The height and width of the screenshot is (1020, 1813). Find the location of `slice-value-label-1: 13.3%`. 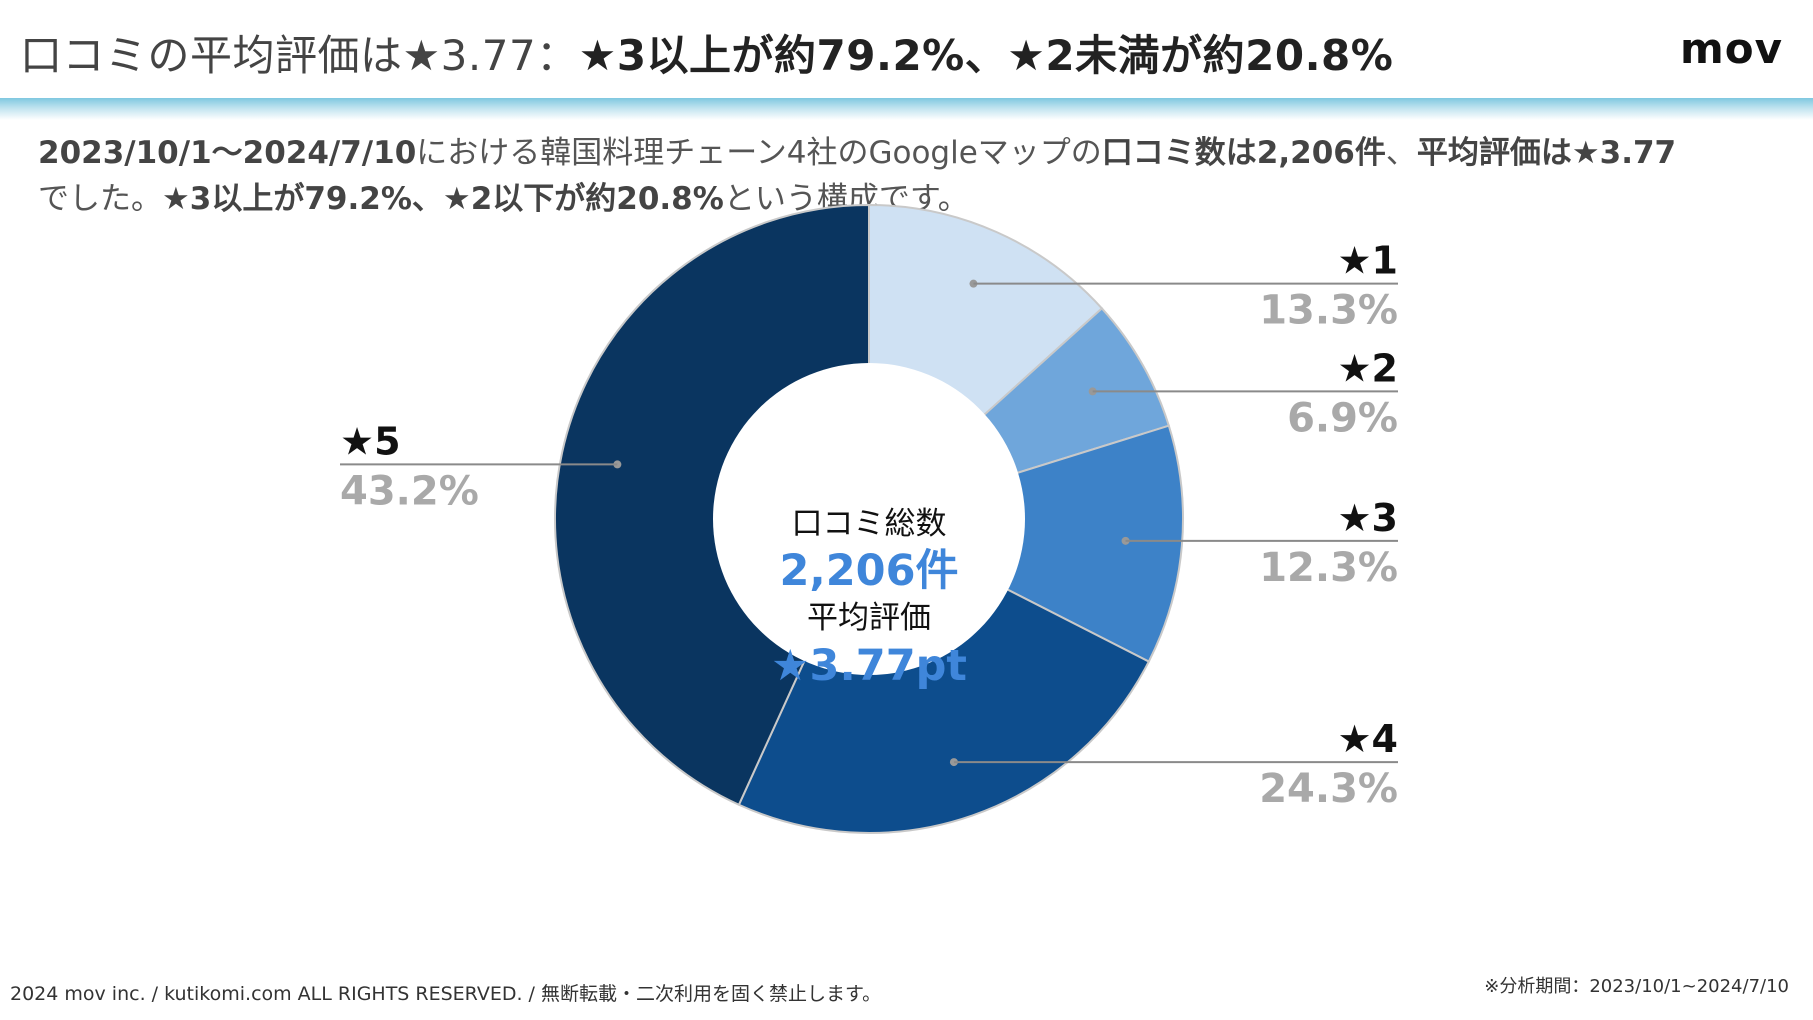

slice-value-label-1: 13.3% is located at coordinates (1328, 311).